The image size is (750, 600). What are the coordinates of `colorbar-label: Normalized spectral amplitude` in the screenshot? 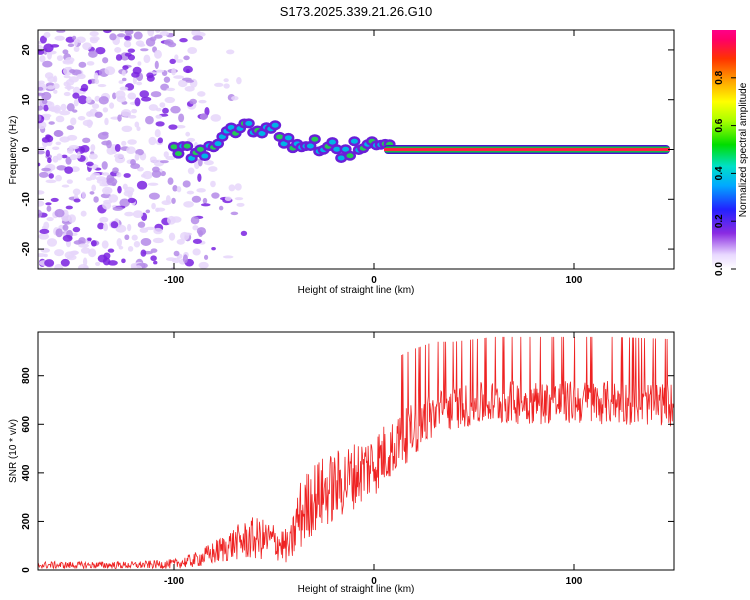 It's located at (743, 149).